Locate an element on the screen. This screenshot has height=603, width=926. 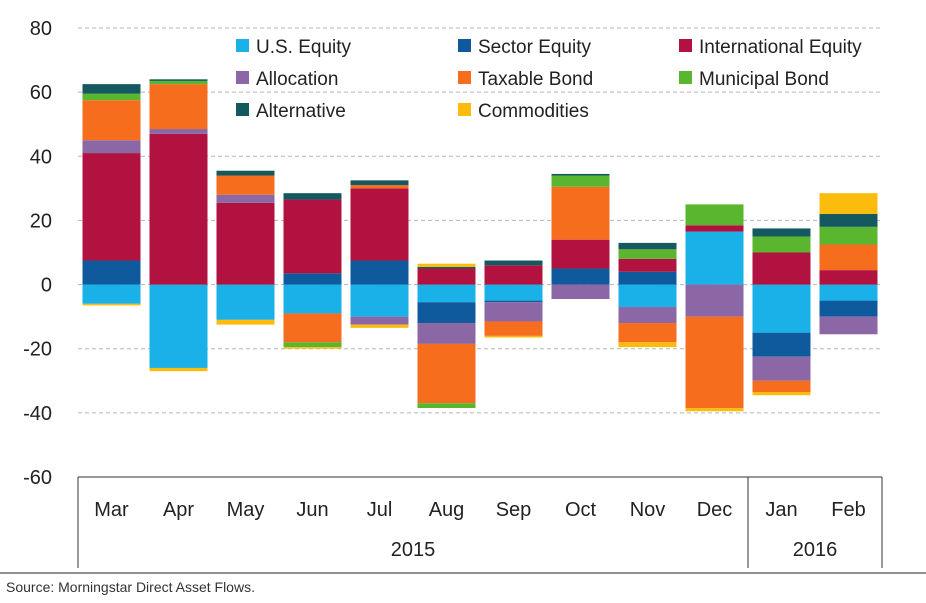
bar-segment-jul-commodities is located at coordinates (379, 326).